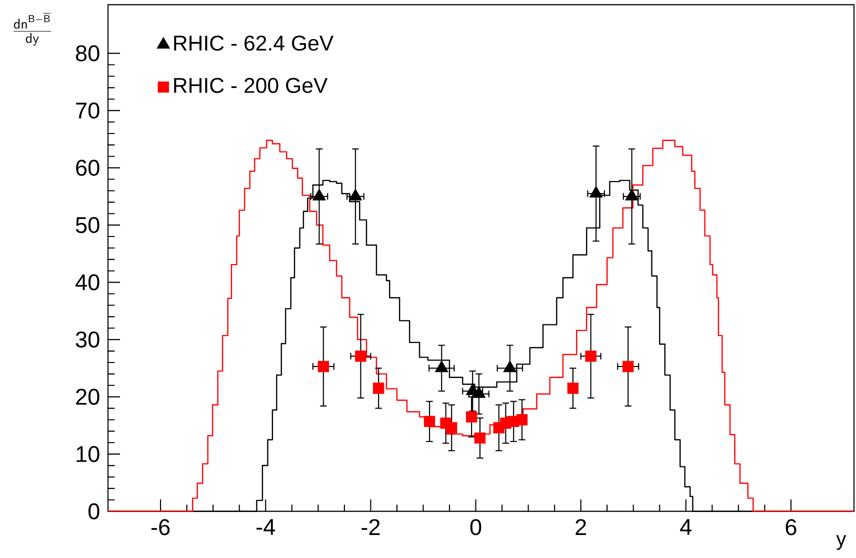 Image resolution: width=856 pixels, height=558 pixels. Describe the element at coordinates (581, 527) in the screenshot. I see `x-tick-label: 2` at that location.